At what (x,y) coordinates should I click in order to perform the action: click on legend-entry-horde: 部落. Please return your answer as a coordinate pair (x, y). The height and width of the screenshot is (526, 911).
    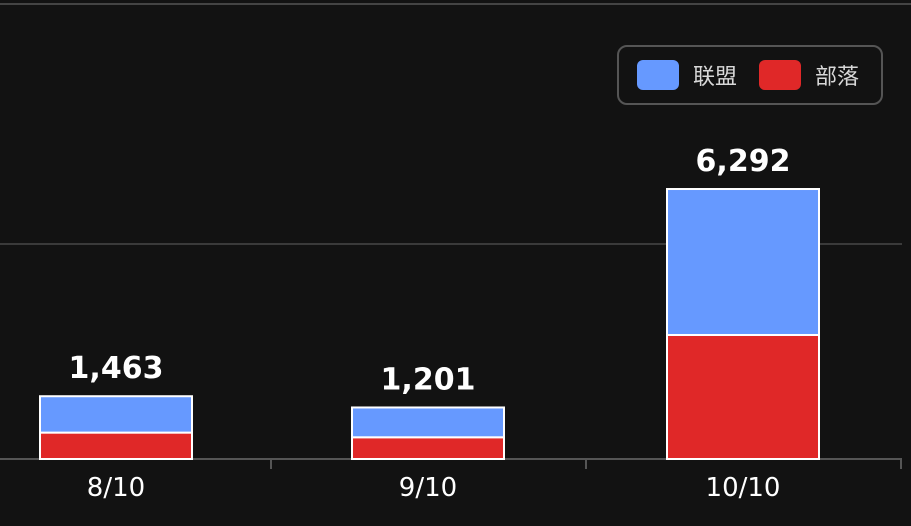
    Looking at the image, I should click on (809, 75).